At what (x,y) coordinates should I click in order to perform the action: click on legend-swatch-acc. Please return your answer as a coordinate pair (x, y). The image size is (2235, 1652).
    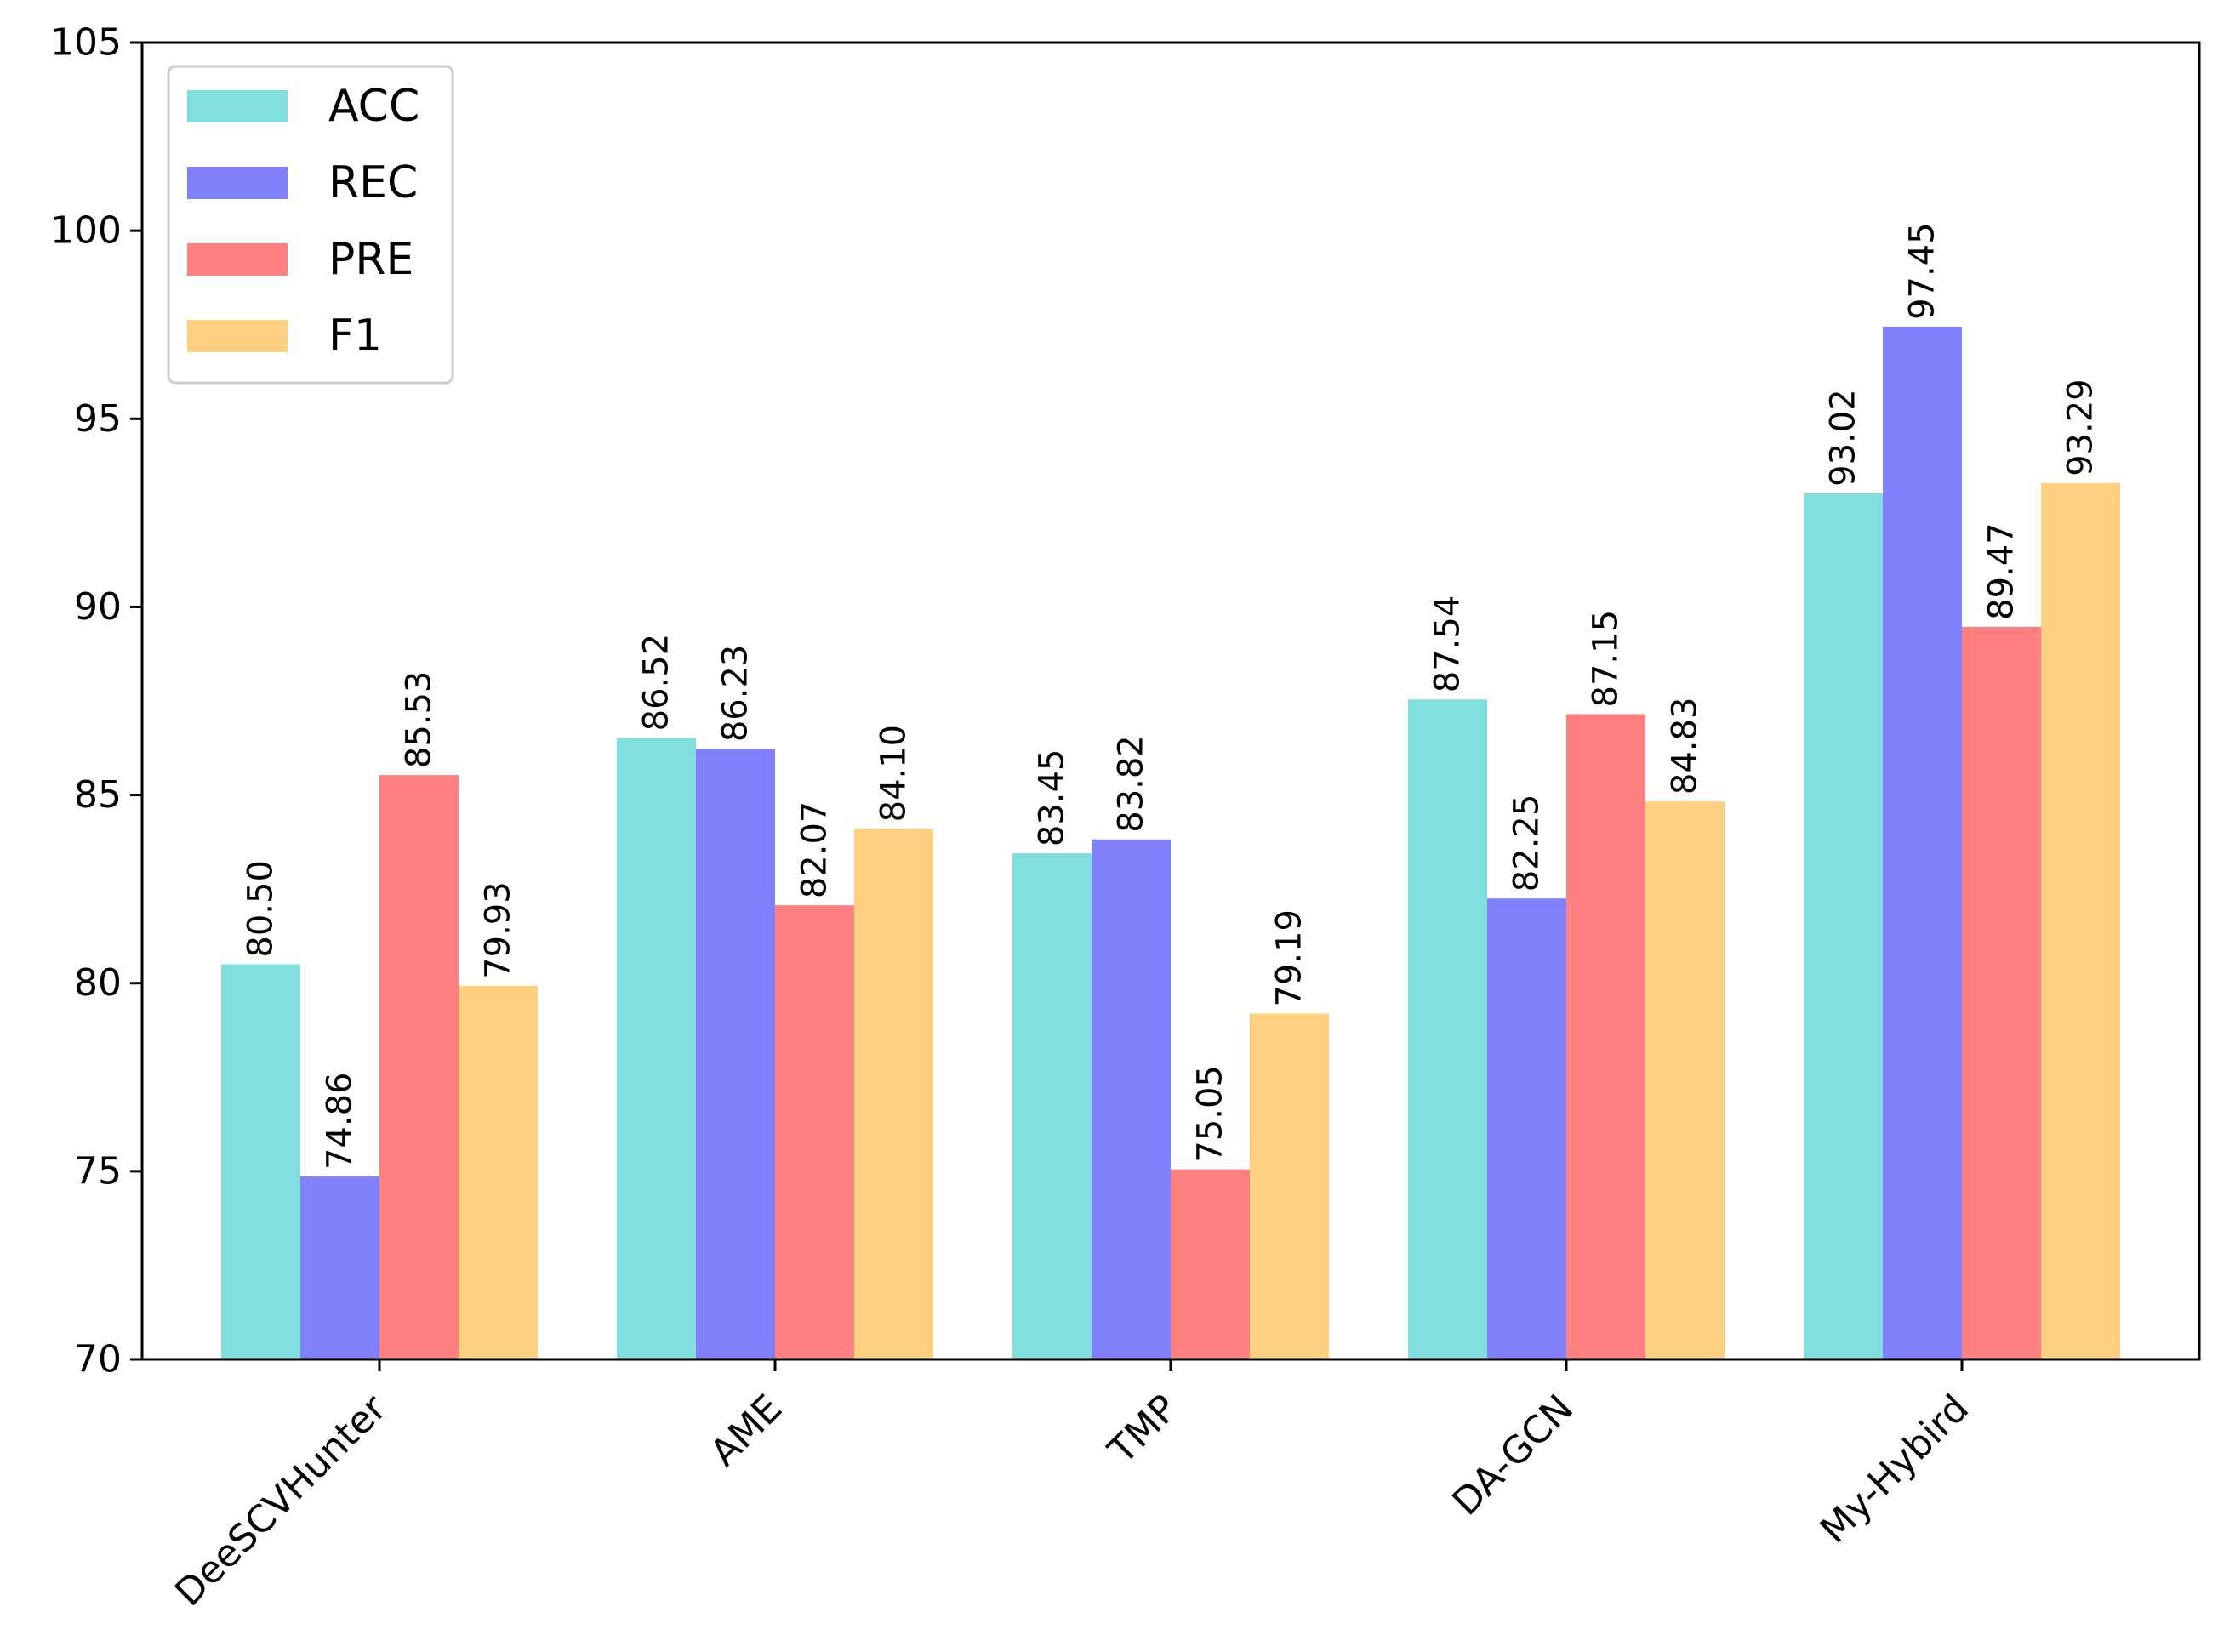
    Looking at the image, I should click on (237, 106).